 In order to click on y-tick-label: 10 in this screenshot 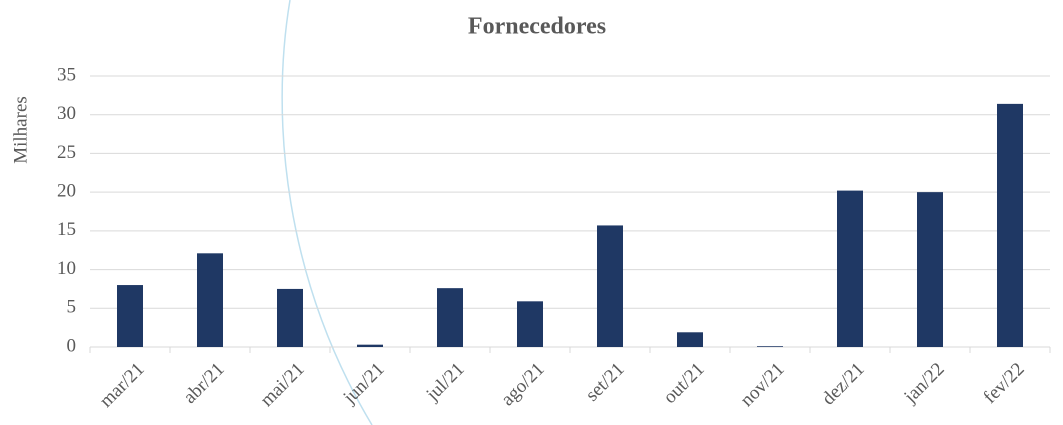, I will do `click(66, 268)`.